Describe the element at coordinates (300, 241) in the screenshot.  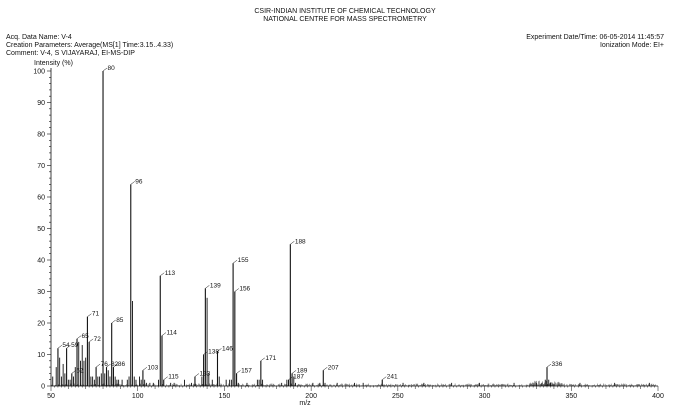
I see `peak-label-188: 188` at that location.